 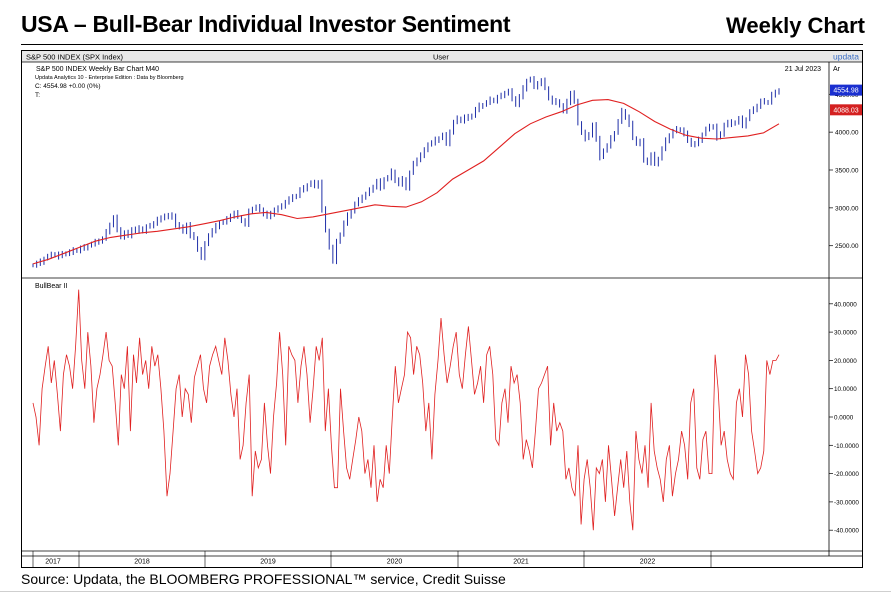 What do you see at coordinates (846, 474) in the screenshot?
I see `sentiment-tick-label: -20.0000` at bounding box center [846, 474].